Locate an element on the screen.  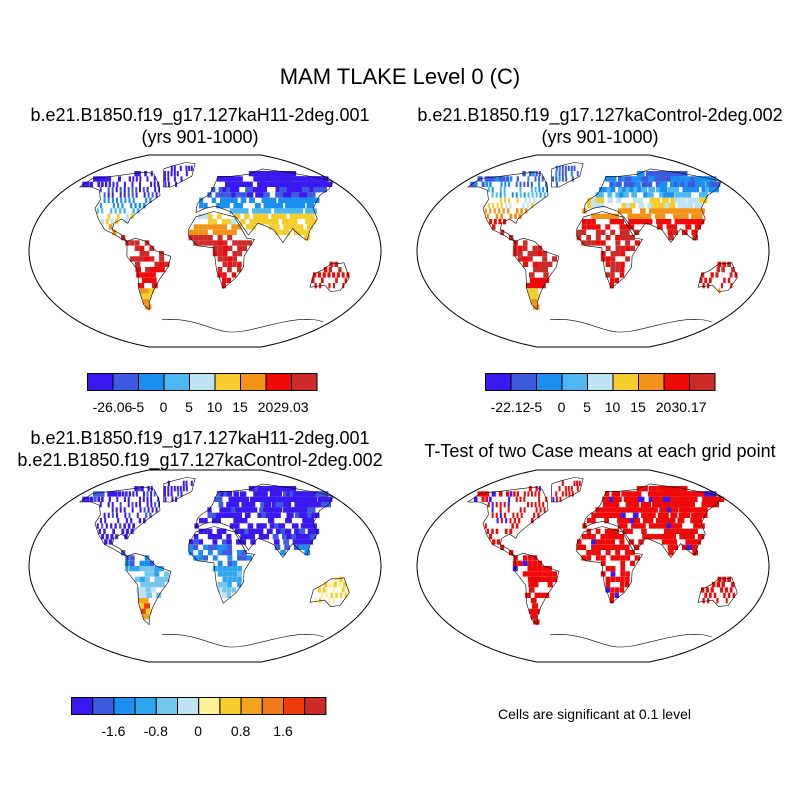
colorbar-tick-label: -26.06 is located at coordinates (112, 407).